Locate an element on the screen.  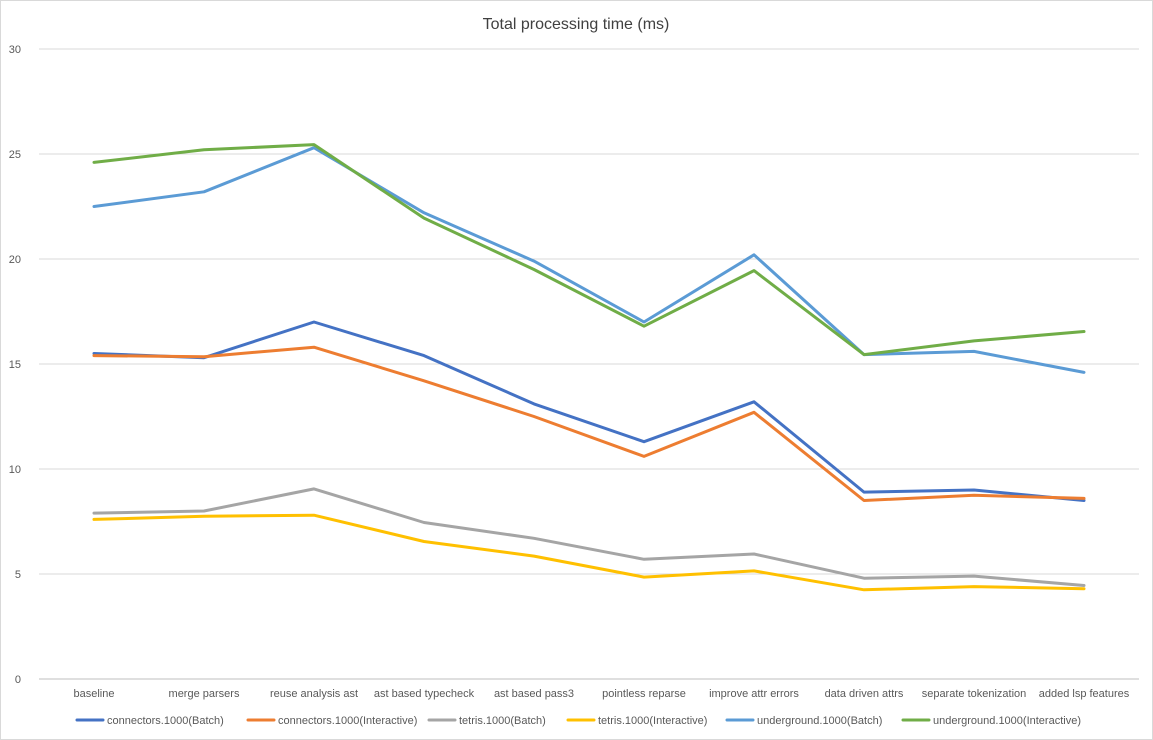
legend-item: underground.1000(Batch) is located at coordinates (803, 721).